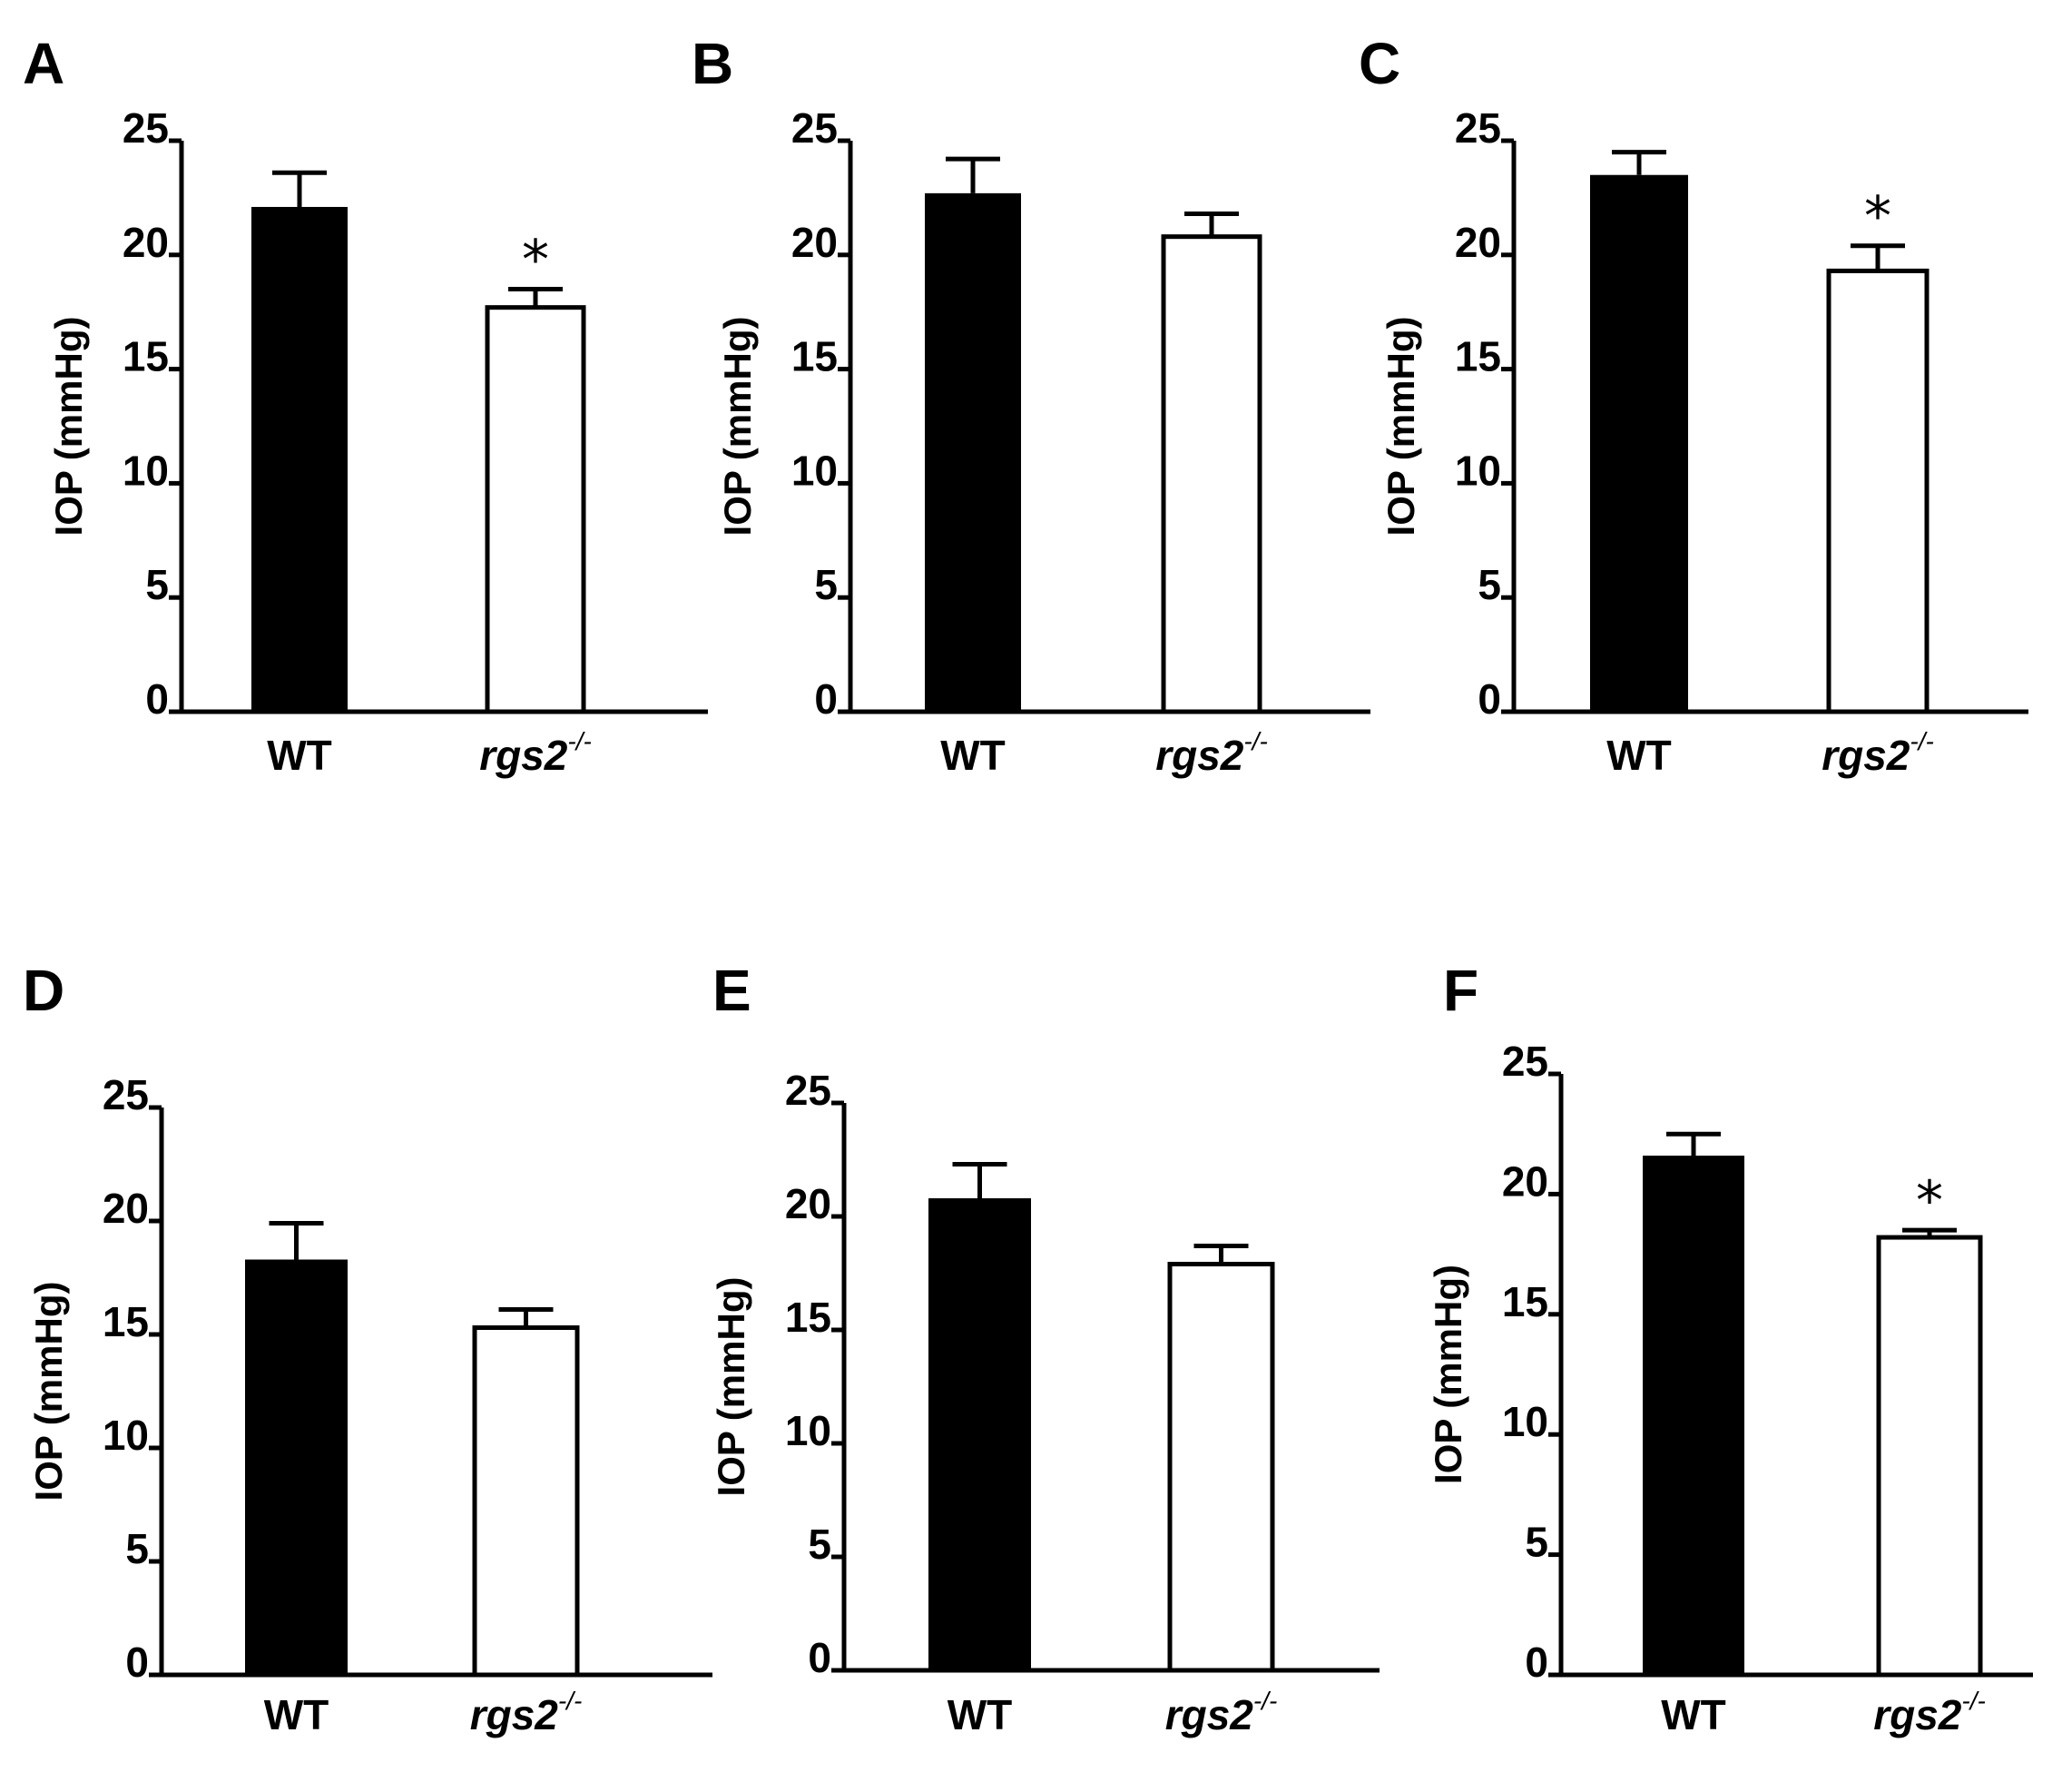 This screenshot has width=2072, height=1772. Describe the element at coordinates (365, 405) in the screenshot. I see `panel-A: A 0 5 10 15 20 25 IOP (mmHg) WT rgs2-/- *` at that location.